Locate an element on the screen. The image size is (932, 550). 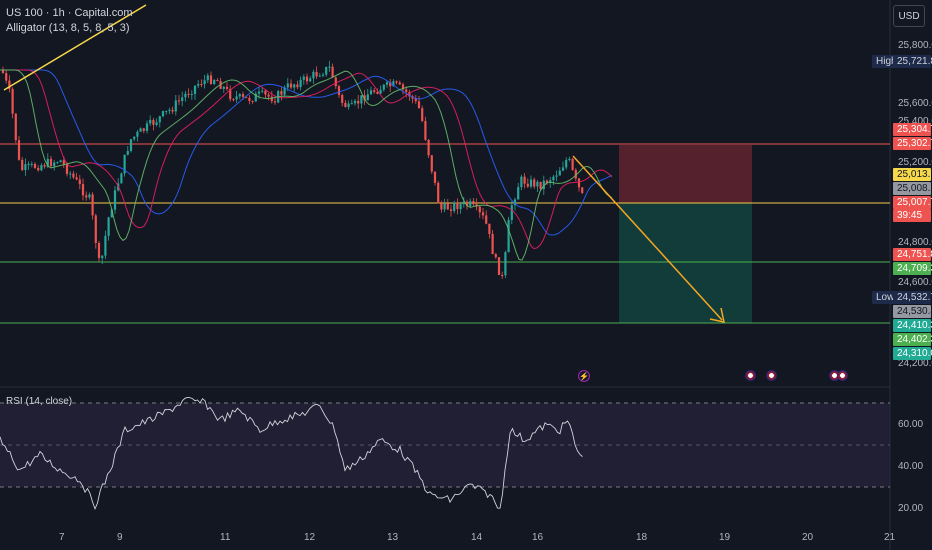
trend-line is located at coordinates (75, 47).